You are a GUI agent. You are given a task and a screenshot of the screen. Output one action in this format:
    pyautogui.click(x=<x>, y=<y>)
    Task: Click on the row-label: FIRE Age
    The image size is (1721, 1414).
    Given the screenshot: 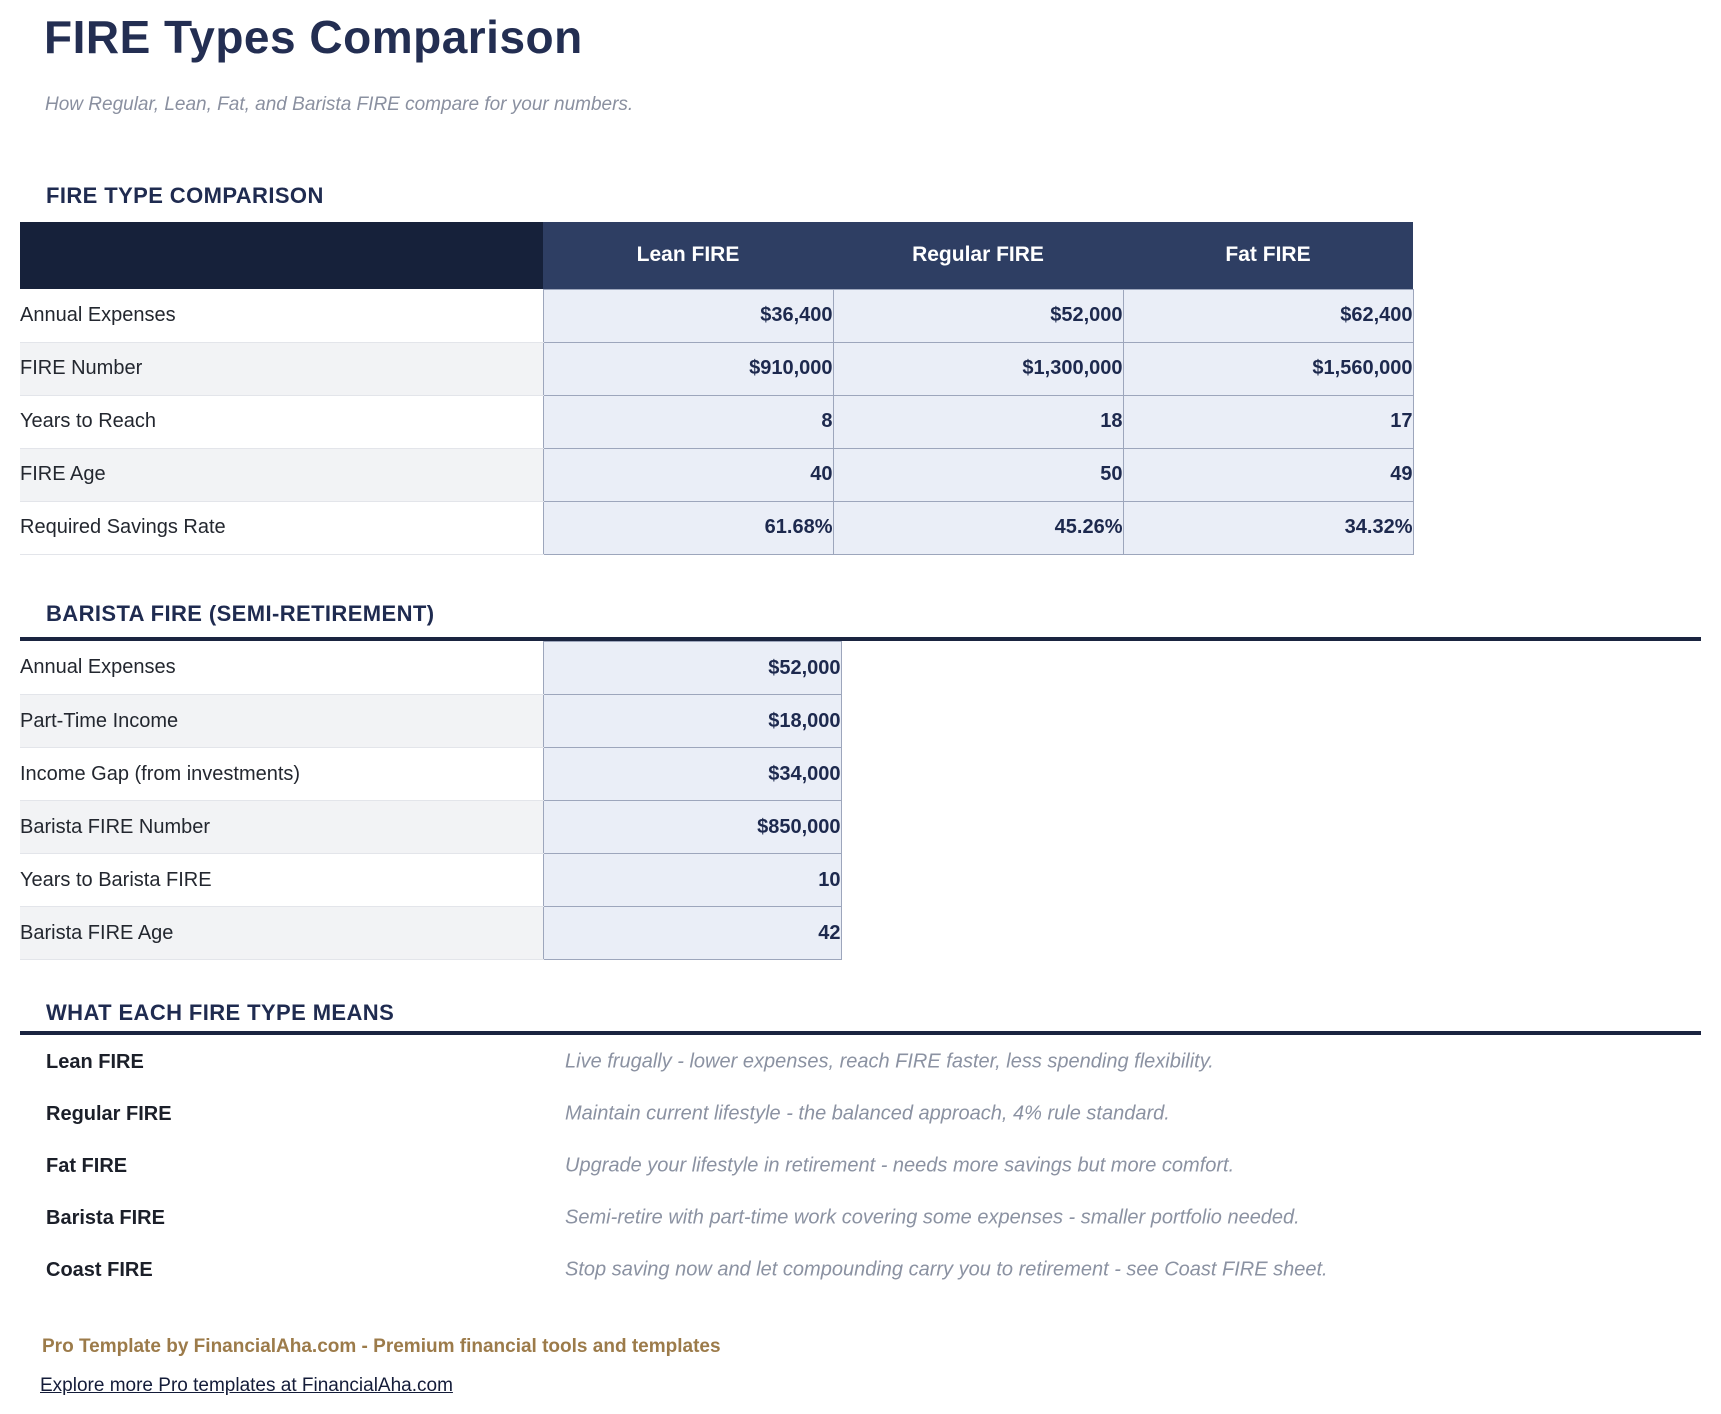 What is the action you would take?
    pyautogui.click(x=281, y=475)
    